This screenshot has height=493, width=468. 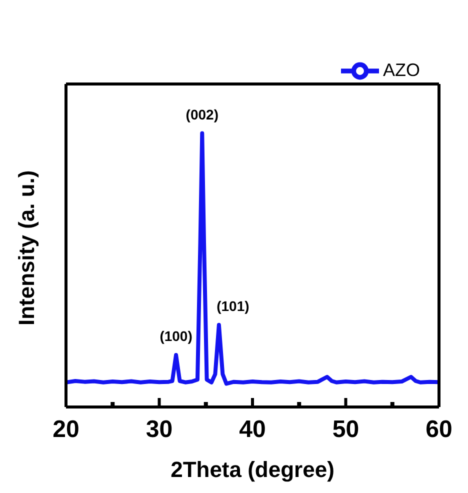 What do you see at coordinates (439, 429) in the screenshot?
I see `x-tick-label: 60` at bounding box center [439, 429].